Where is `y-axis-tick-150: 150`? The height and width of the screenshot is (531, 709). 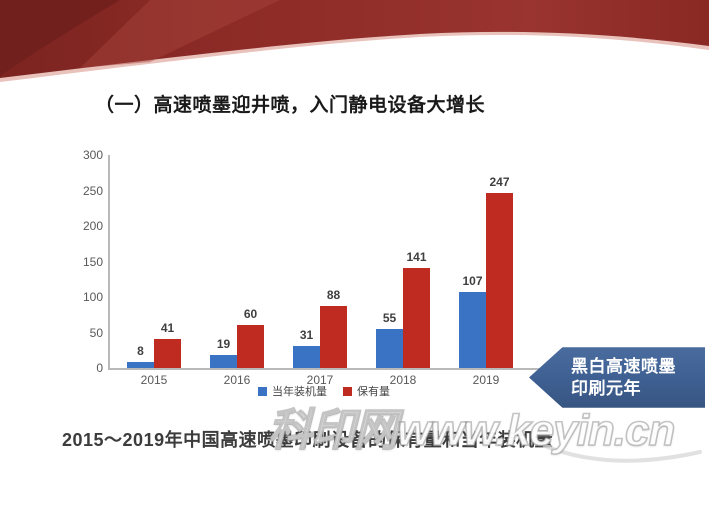
y-axis-tick-150: 150 is located at coordinates (92, 261).